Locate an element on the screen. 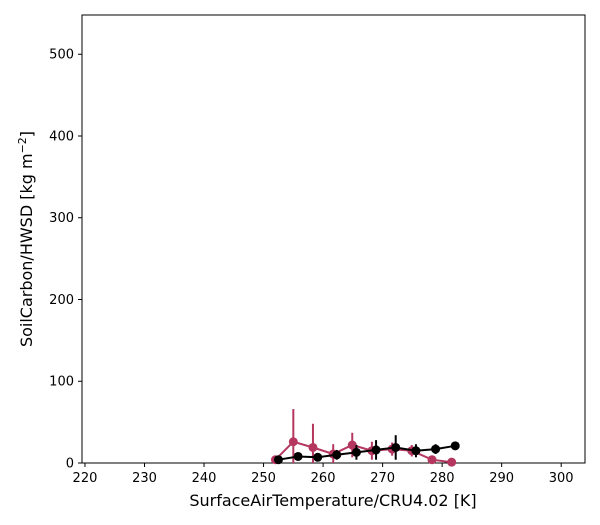 The image size is (600, 525). x-tick-label: 280 is located at coordinates (442, 478).